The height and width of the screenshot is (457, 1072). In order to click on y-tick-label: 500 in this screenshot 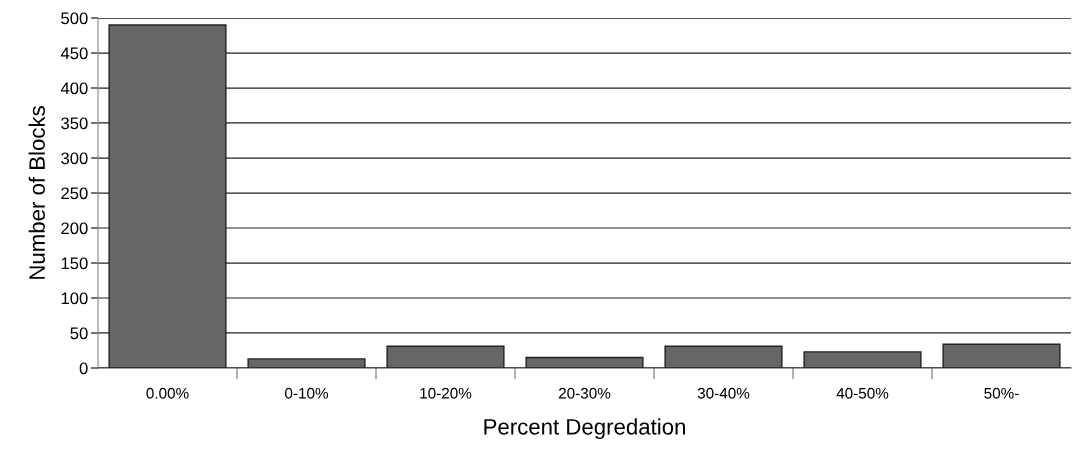, I will do `click(74, 18)`.